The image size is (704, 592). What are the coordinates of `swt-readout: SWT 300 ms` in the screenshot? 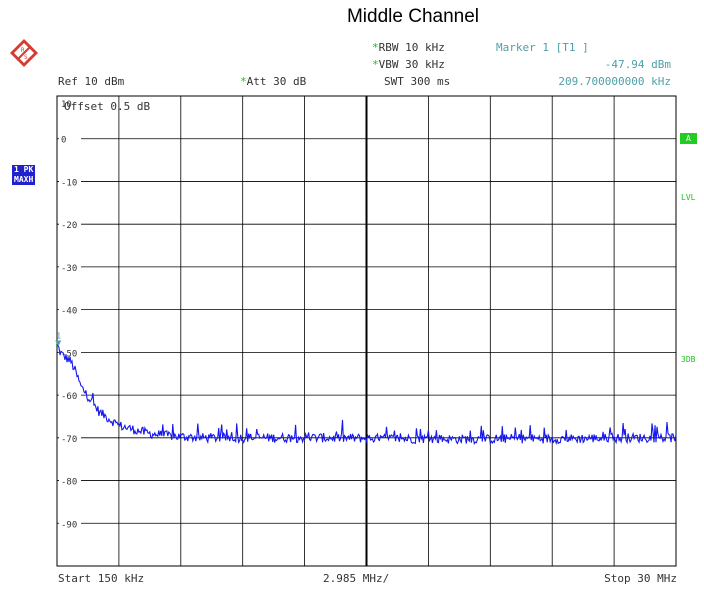 It's located at (417, 81).